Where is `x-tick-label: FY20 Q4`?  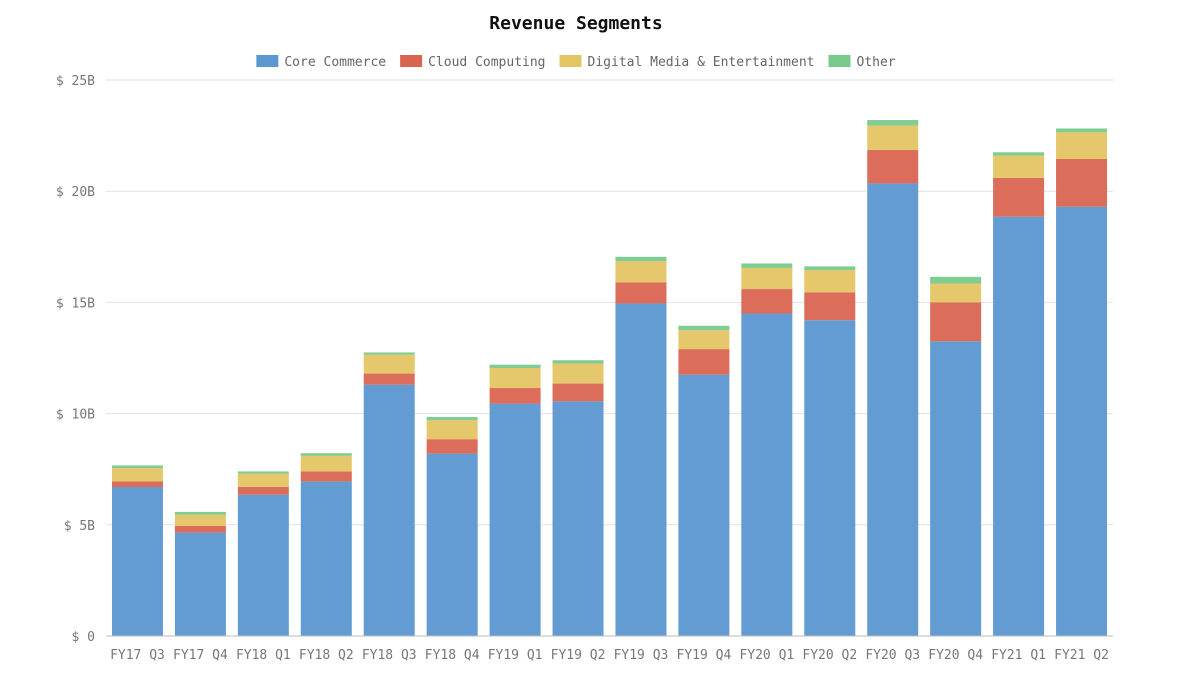 x-tick-label: FY20 Q4 is located at coordinates (955, 655).